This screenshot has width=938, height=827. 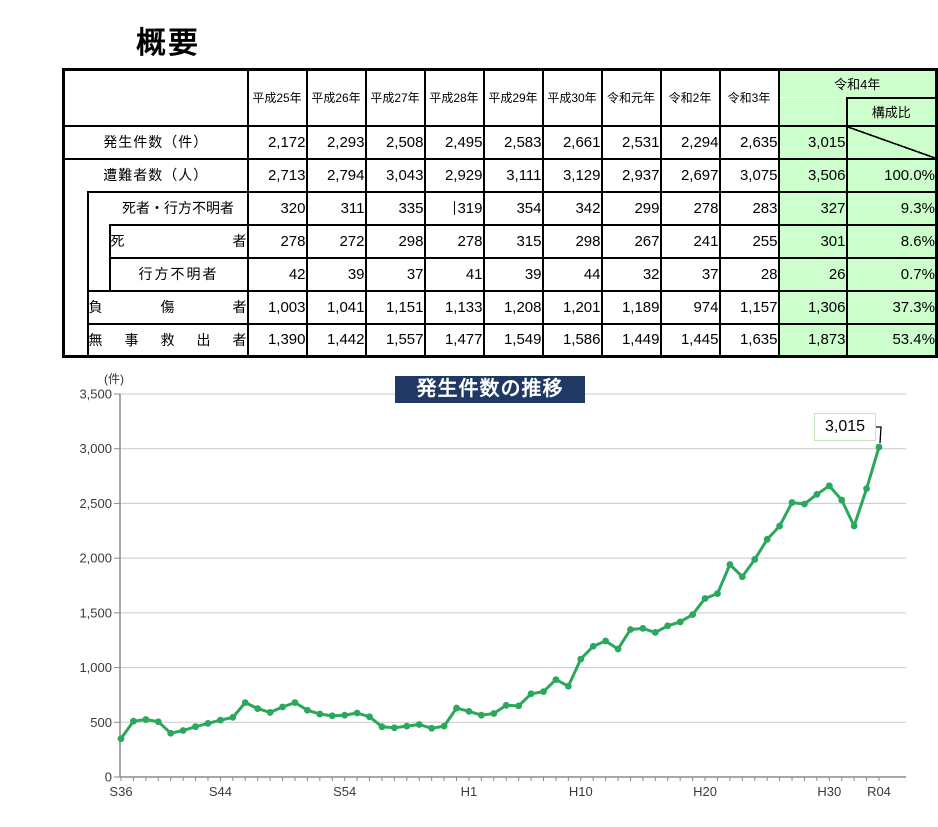 What do you see at coordinates (501, 111) in the screenshot?
I see `header-row-2: 構成比` at bounding box center [501, 111].